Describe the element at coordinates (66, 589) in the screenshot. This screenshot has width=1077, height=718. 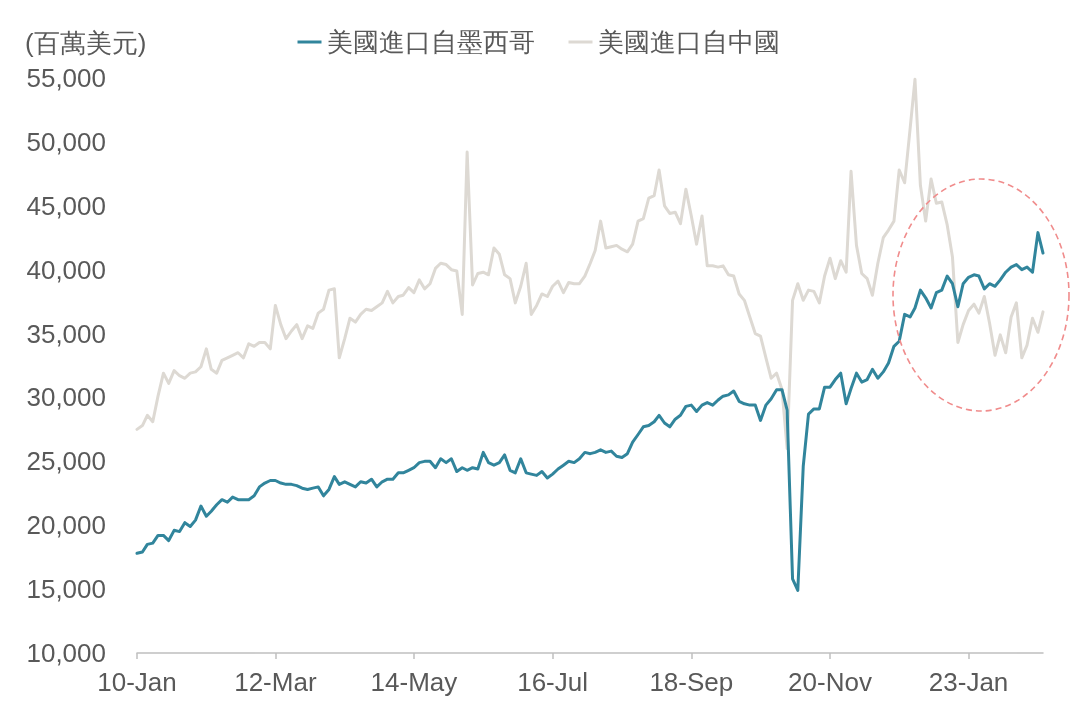
I see `y-tick-label: 15,000` at that location.